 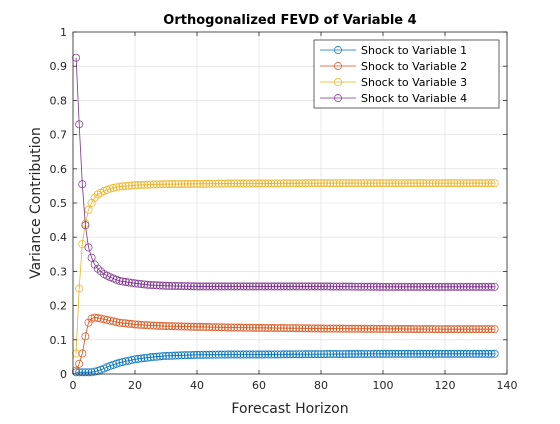 I want to click on legend-item: Shock to Variable 4, so click(x=393, y=98).